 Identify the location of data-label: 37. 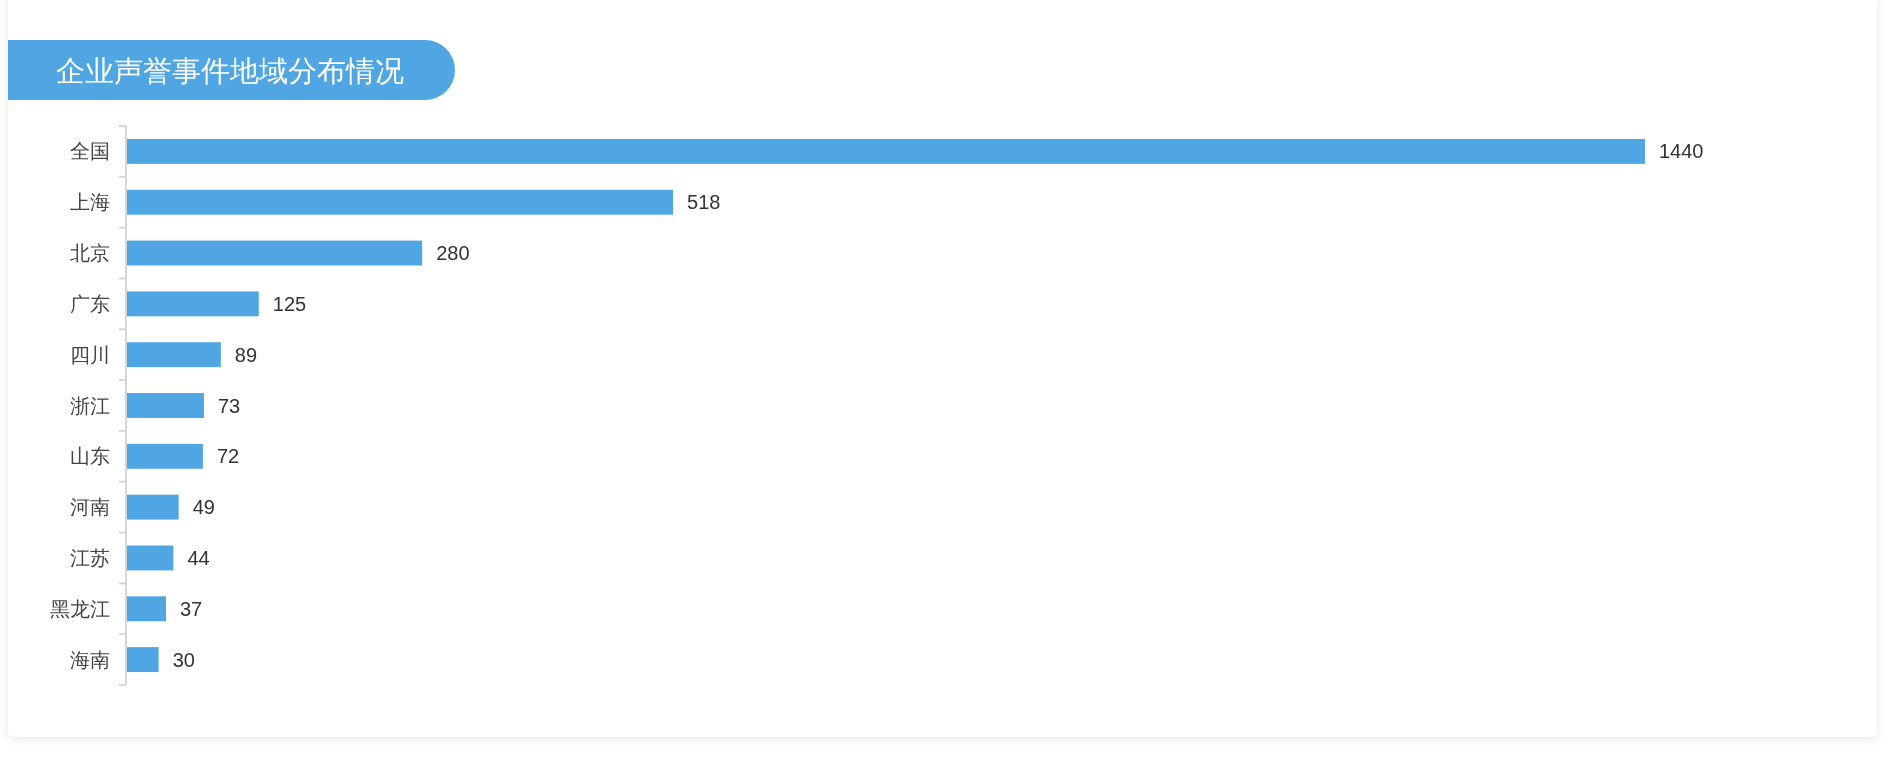
(191, 608).